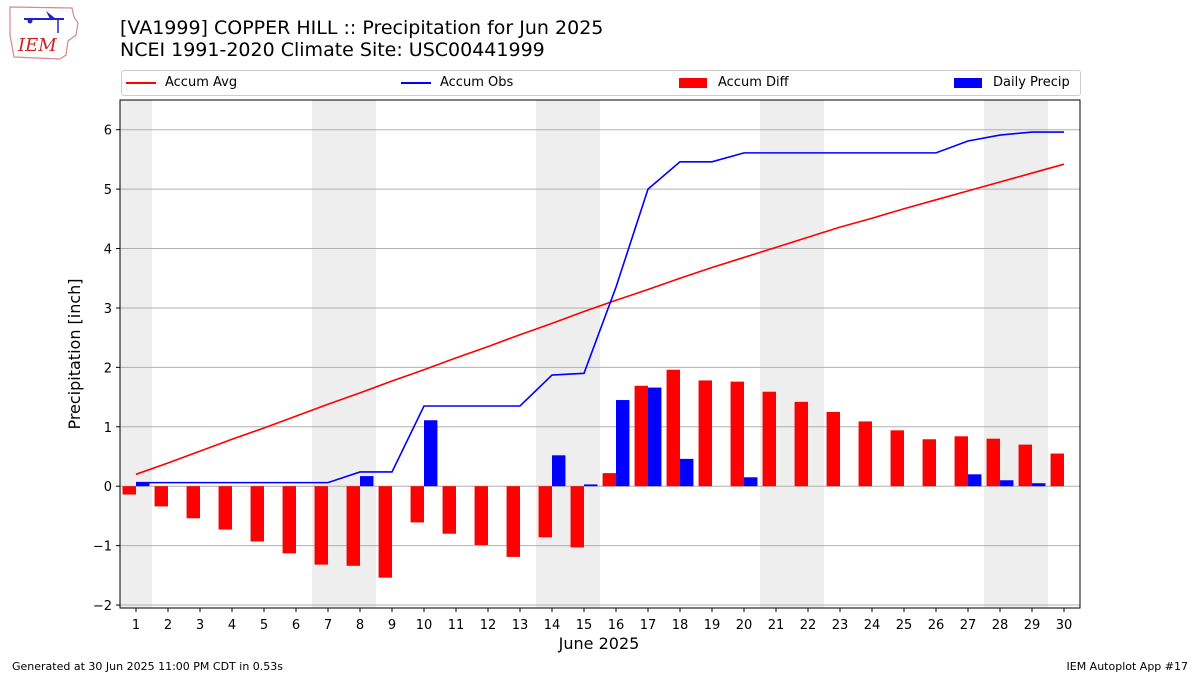 Image resolution: width=1200 pixels, height=675 pixels. I want to click on x-tick-label: 18, so click(680, 625).